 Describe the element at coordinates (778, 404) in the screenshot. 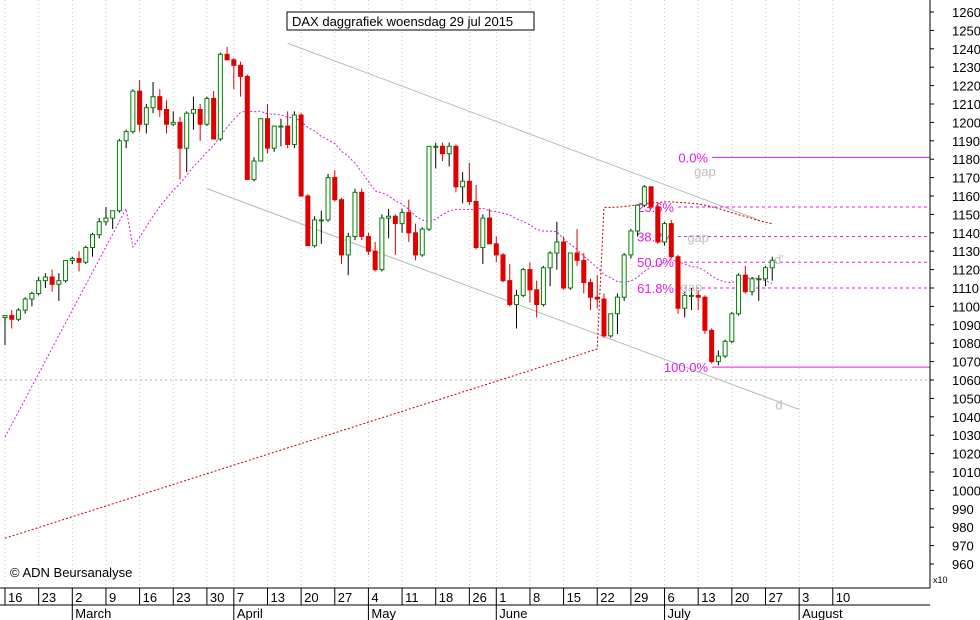

I see `annotation-text: d` at that location.